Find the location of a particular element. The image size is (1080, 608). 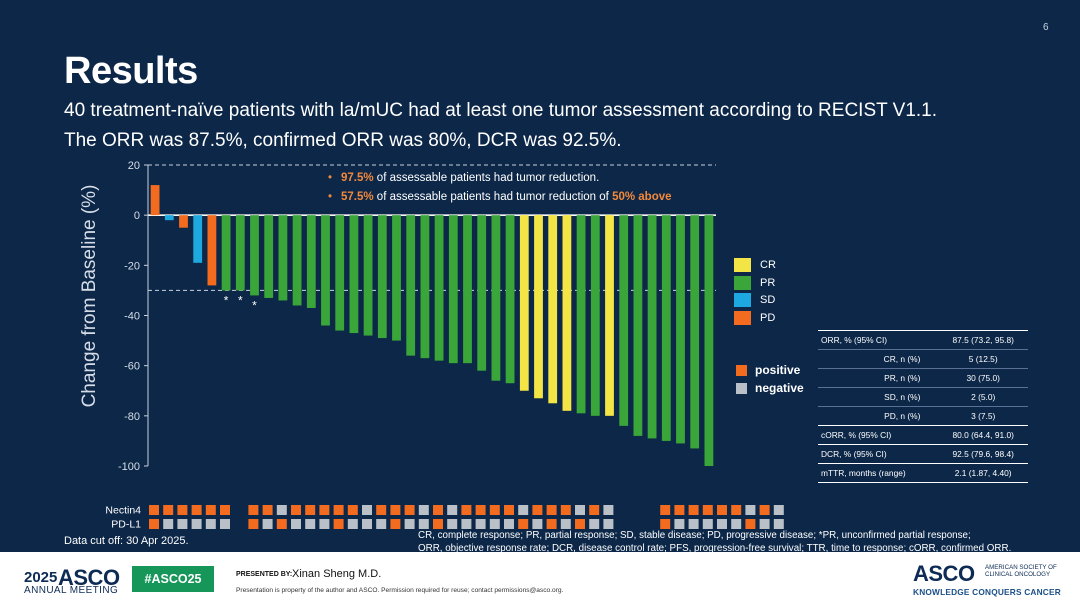

efficacy-row: PD, n (%) 3 (7.5) is located at coordinates (923, 416).